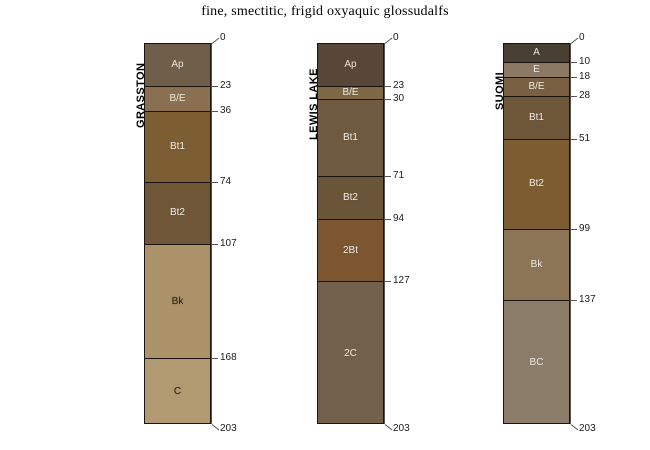 The image size is (650, 450). What do you see at coordinates (226, 181) in the screenshot?
I see `depth-tick-label: 74` at bounding box center [226, 181].